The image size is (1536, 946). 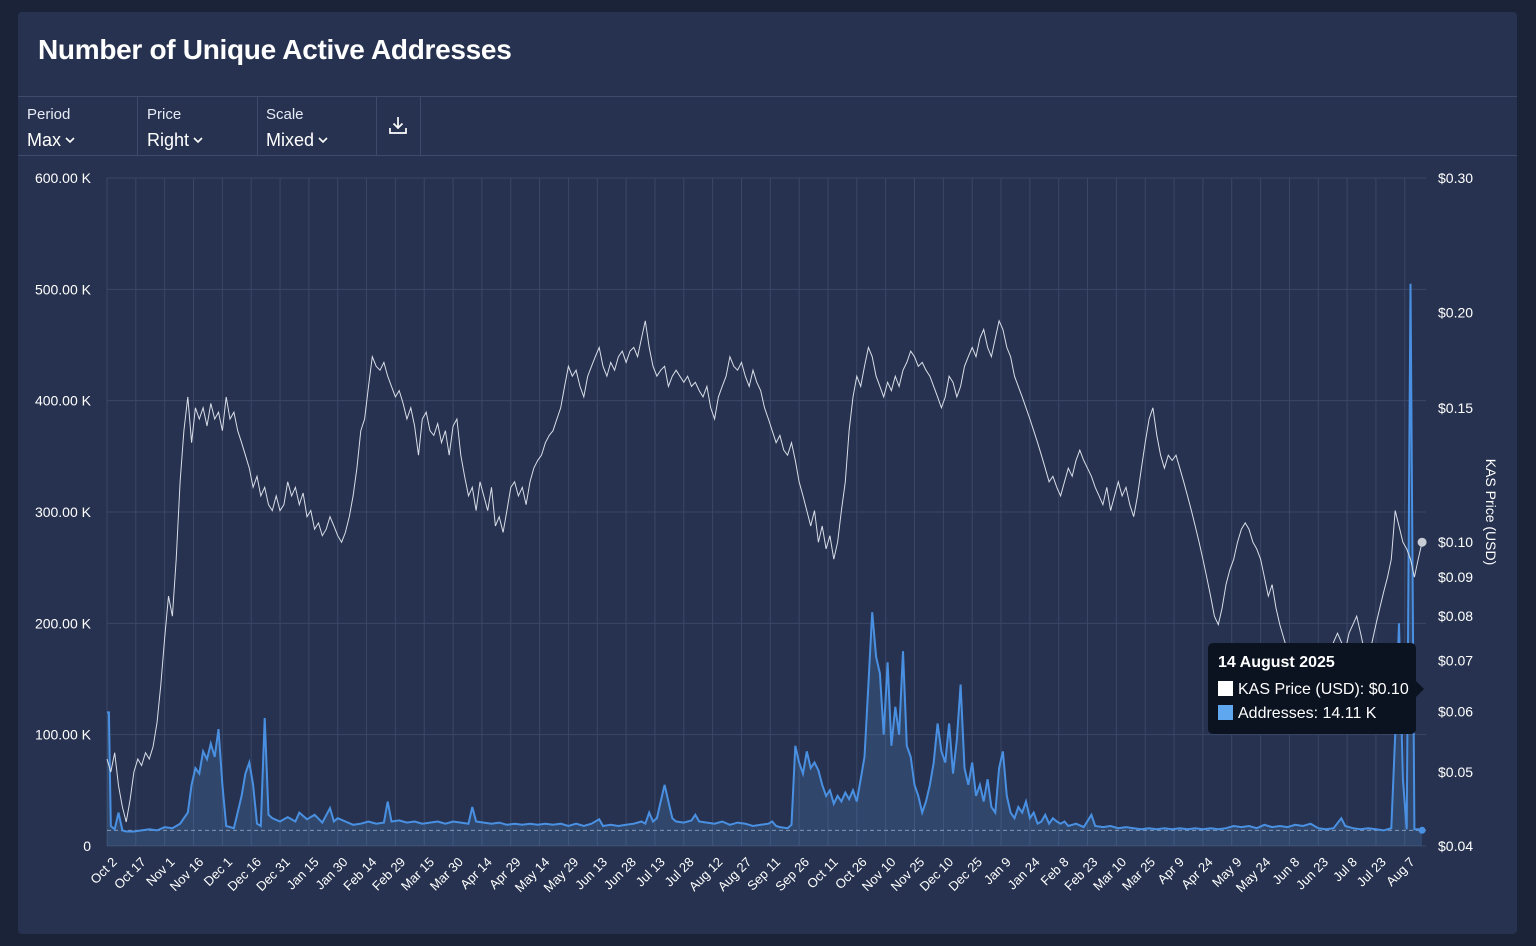 What do you see at coordinates (1455, 408) in the screenshot?
I see `y2-tick-label: $0.15` at bounding box center [1455, 408].